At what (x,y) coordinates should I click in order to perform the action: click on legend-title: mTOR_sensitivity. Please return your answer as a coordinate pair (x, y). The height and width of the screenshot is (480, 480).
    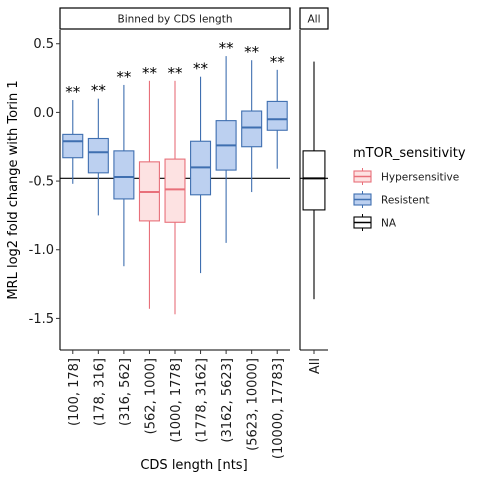
    Looking at the image, I should click on (409, 153).